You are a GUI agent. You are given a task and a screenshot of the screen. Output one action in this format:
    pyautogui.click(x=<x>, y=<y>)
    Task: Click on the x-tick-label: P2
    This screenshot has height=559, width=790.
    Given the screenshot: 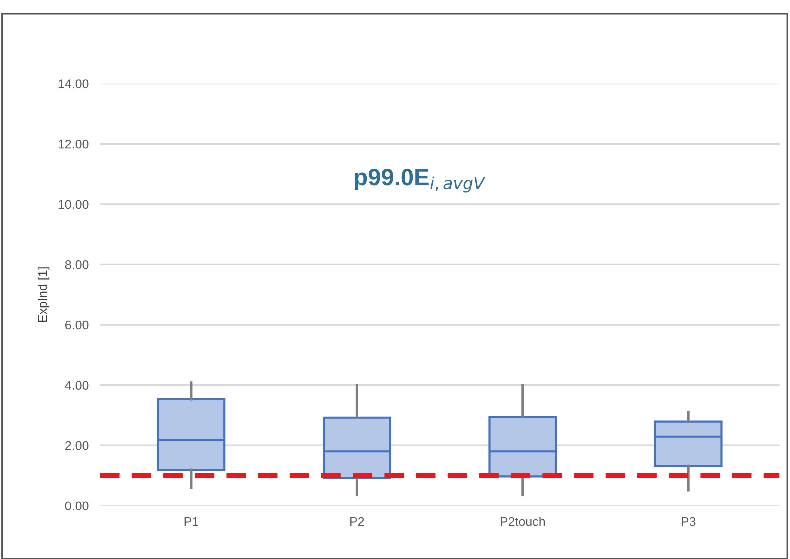 What is the action you would take?
    pyautogui.click(x=357, y=521)
    